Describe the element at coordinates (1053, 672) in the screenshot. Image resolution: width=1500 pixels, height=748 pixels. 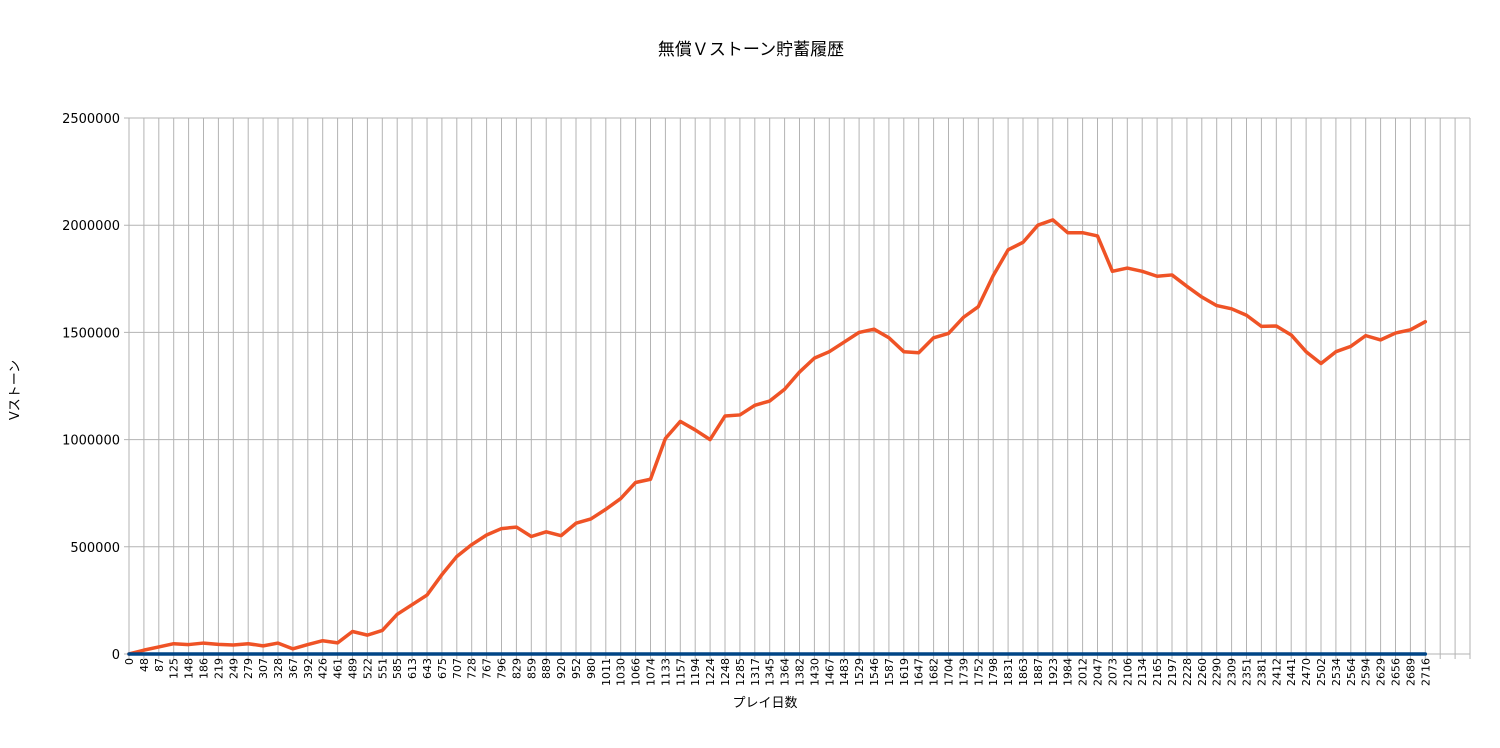
I see `x-tick-label: 1923` at that location.